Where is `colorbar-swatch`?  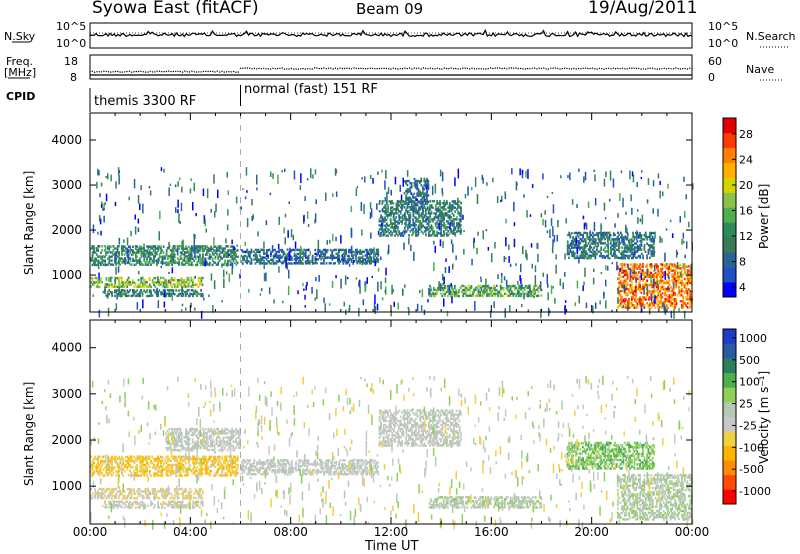
colorbar-swatch is located at coordinates (729, 245).